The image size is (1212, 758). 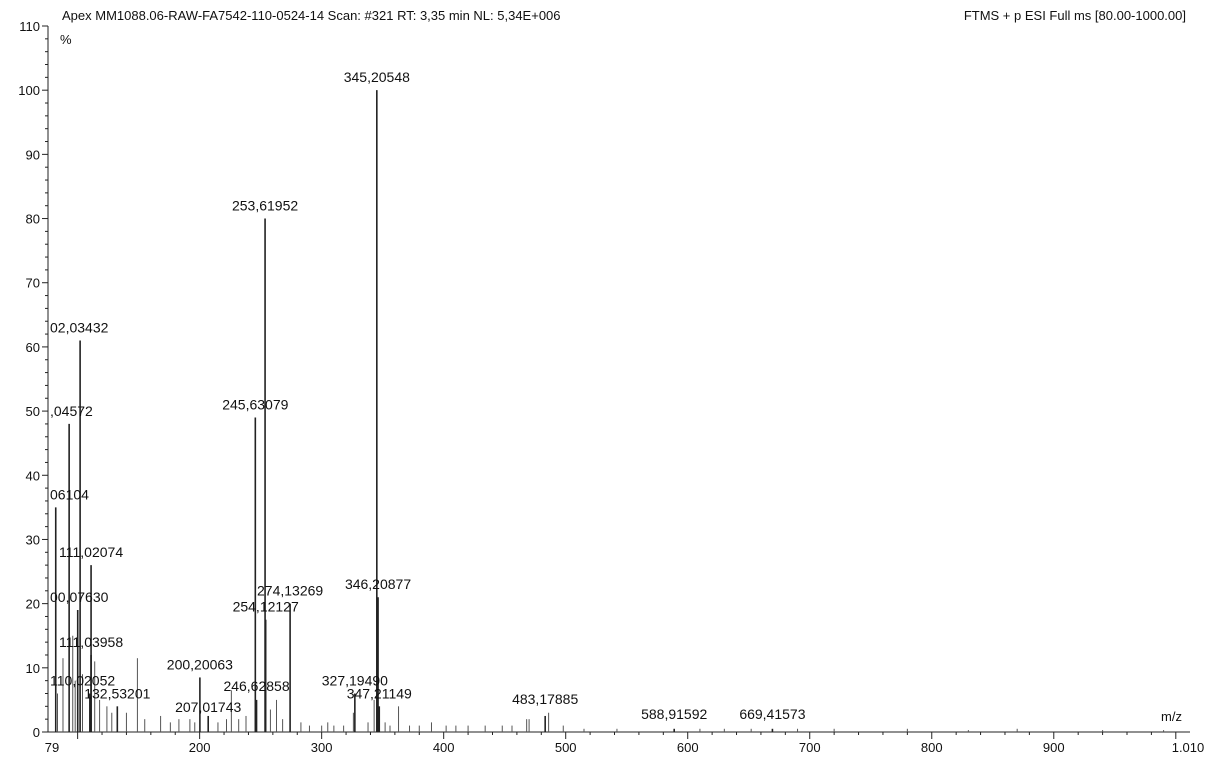 I want to click on y-tick-label: 70, so click(x=33, y=283).